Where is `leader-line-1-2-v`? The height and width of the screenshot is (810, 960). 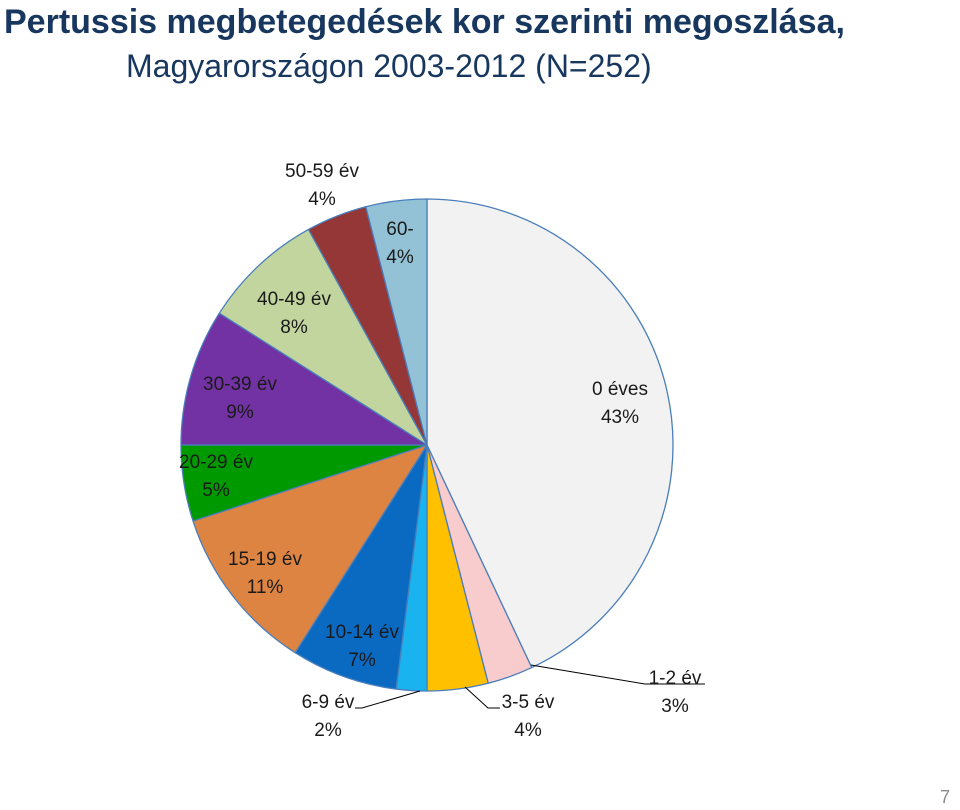 leader-line-1-2-v is located at coordinates (617, 674).